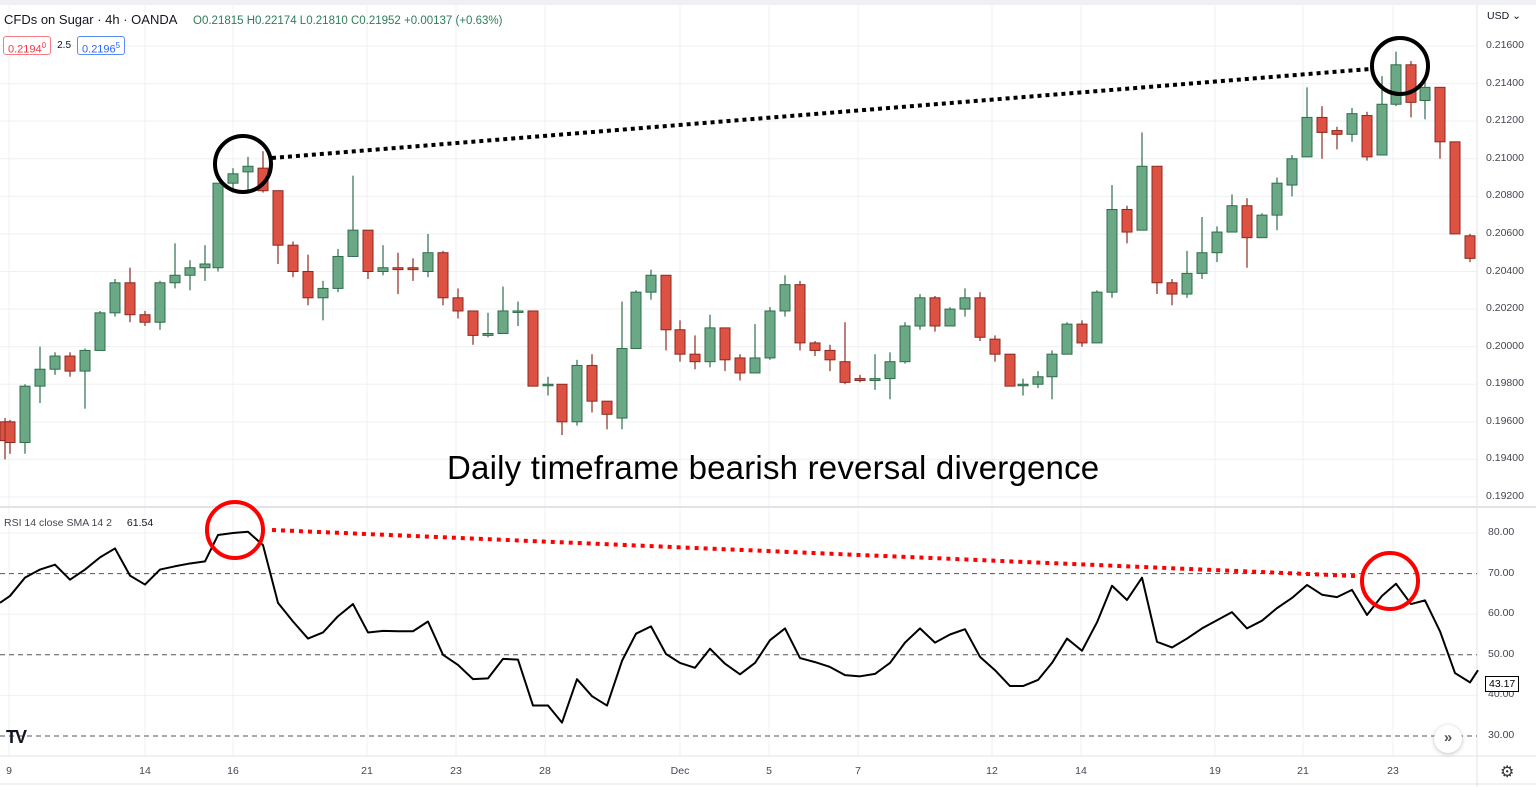 This screenshot has height=787, width=1536. I want to click on settings-button: ⚙, so click(1507, 772).